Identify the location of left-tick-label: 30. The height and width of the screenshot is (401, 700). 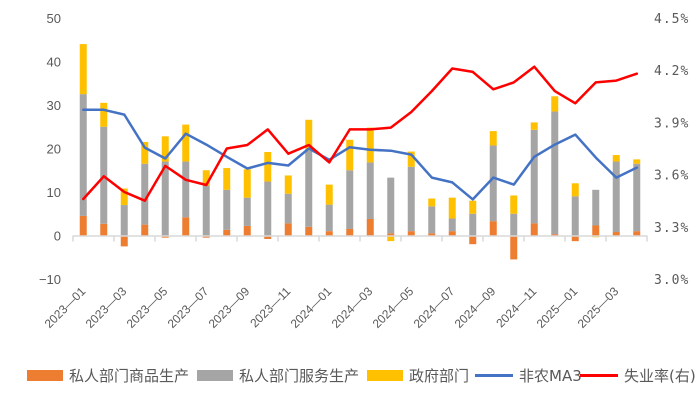
(54, 105).